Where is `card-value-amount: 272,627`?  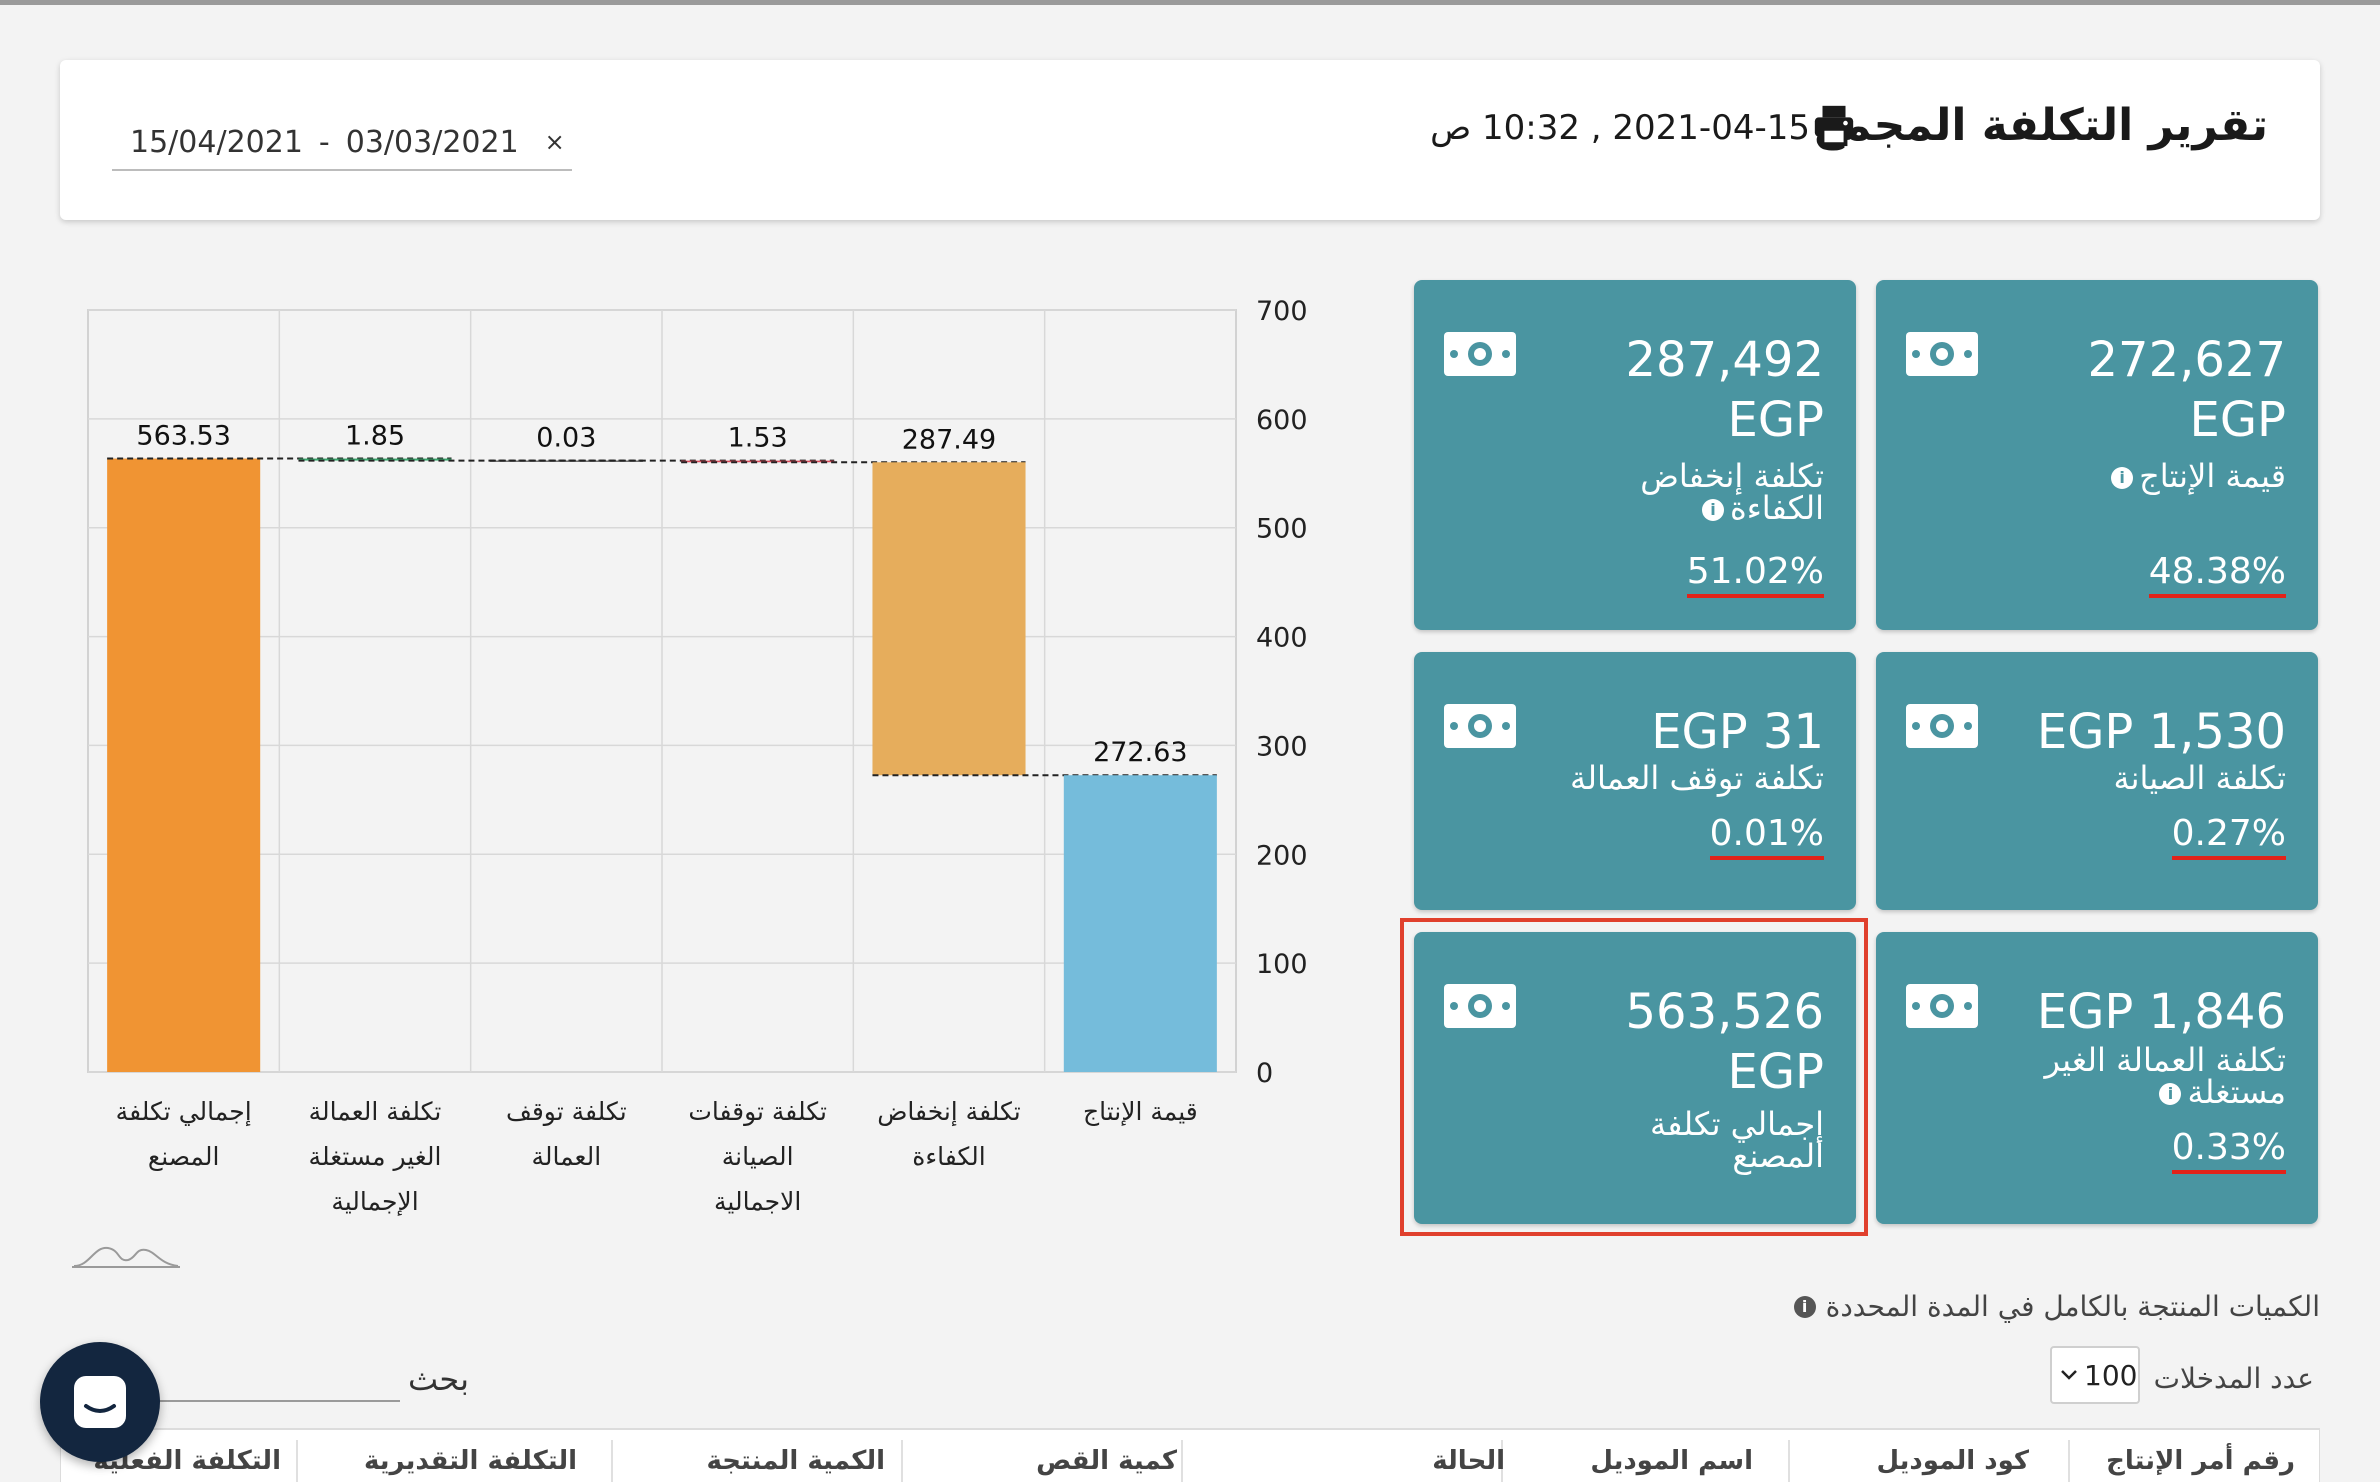
card-value-amount: 272,627 is located at coordinates (2187, 360).